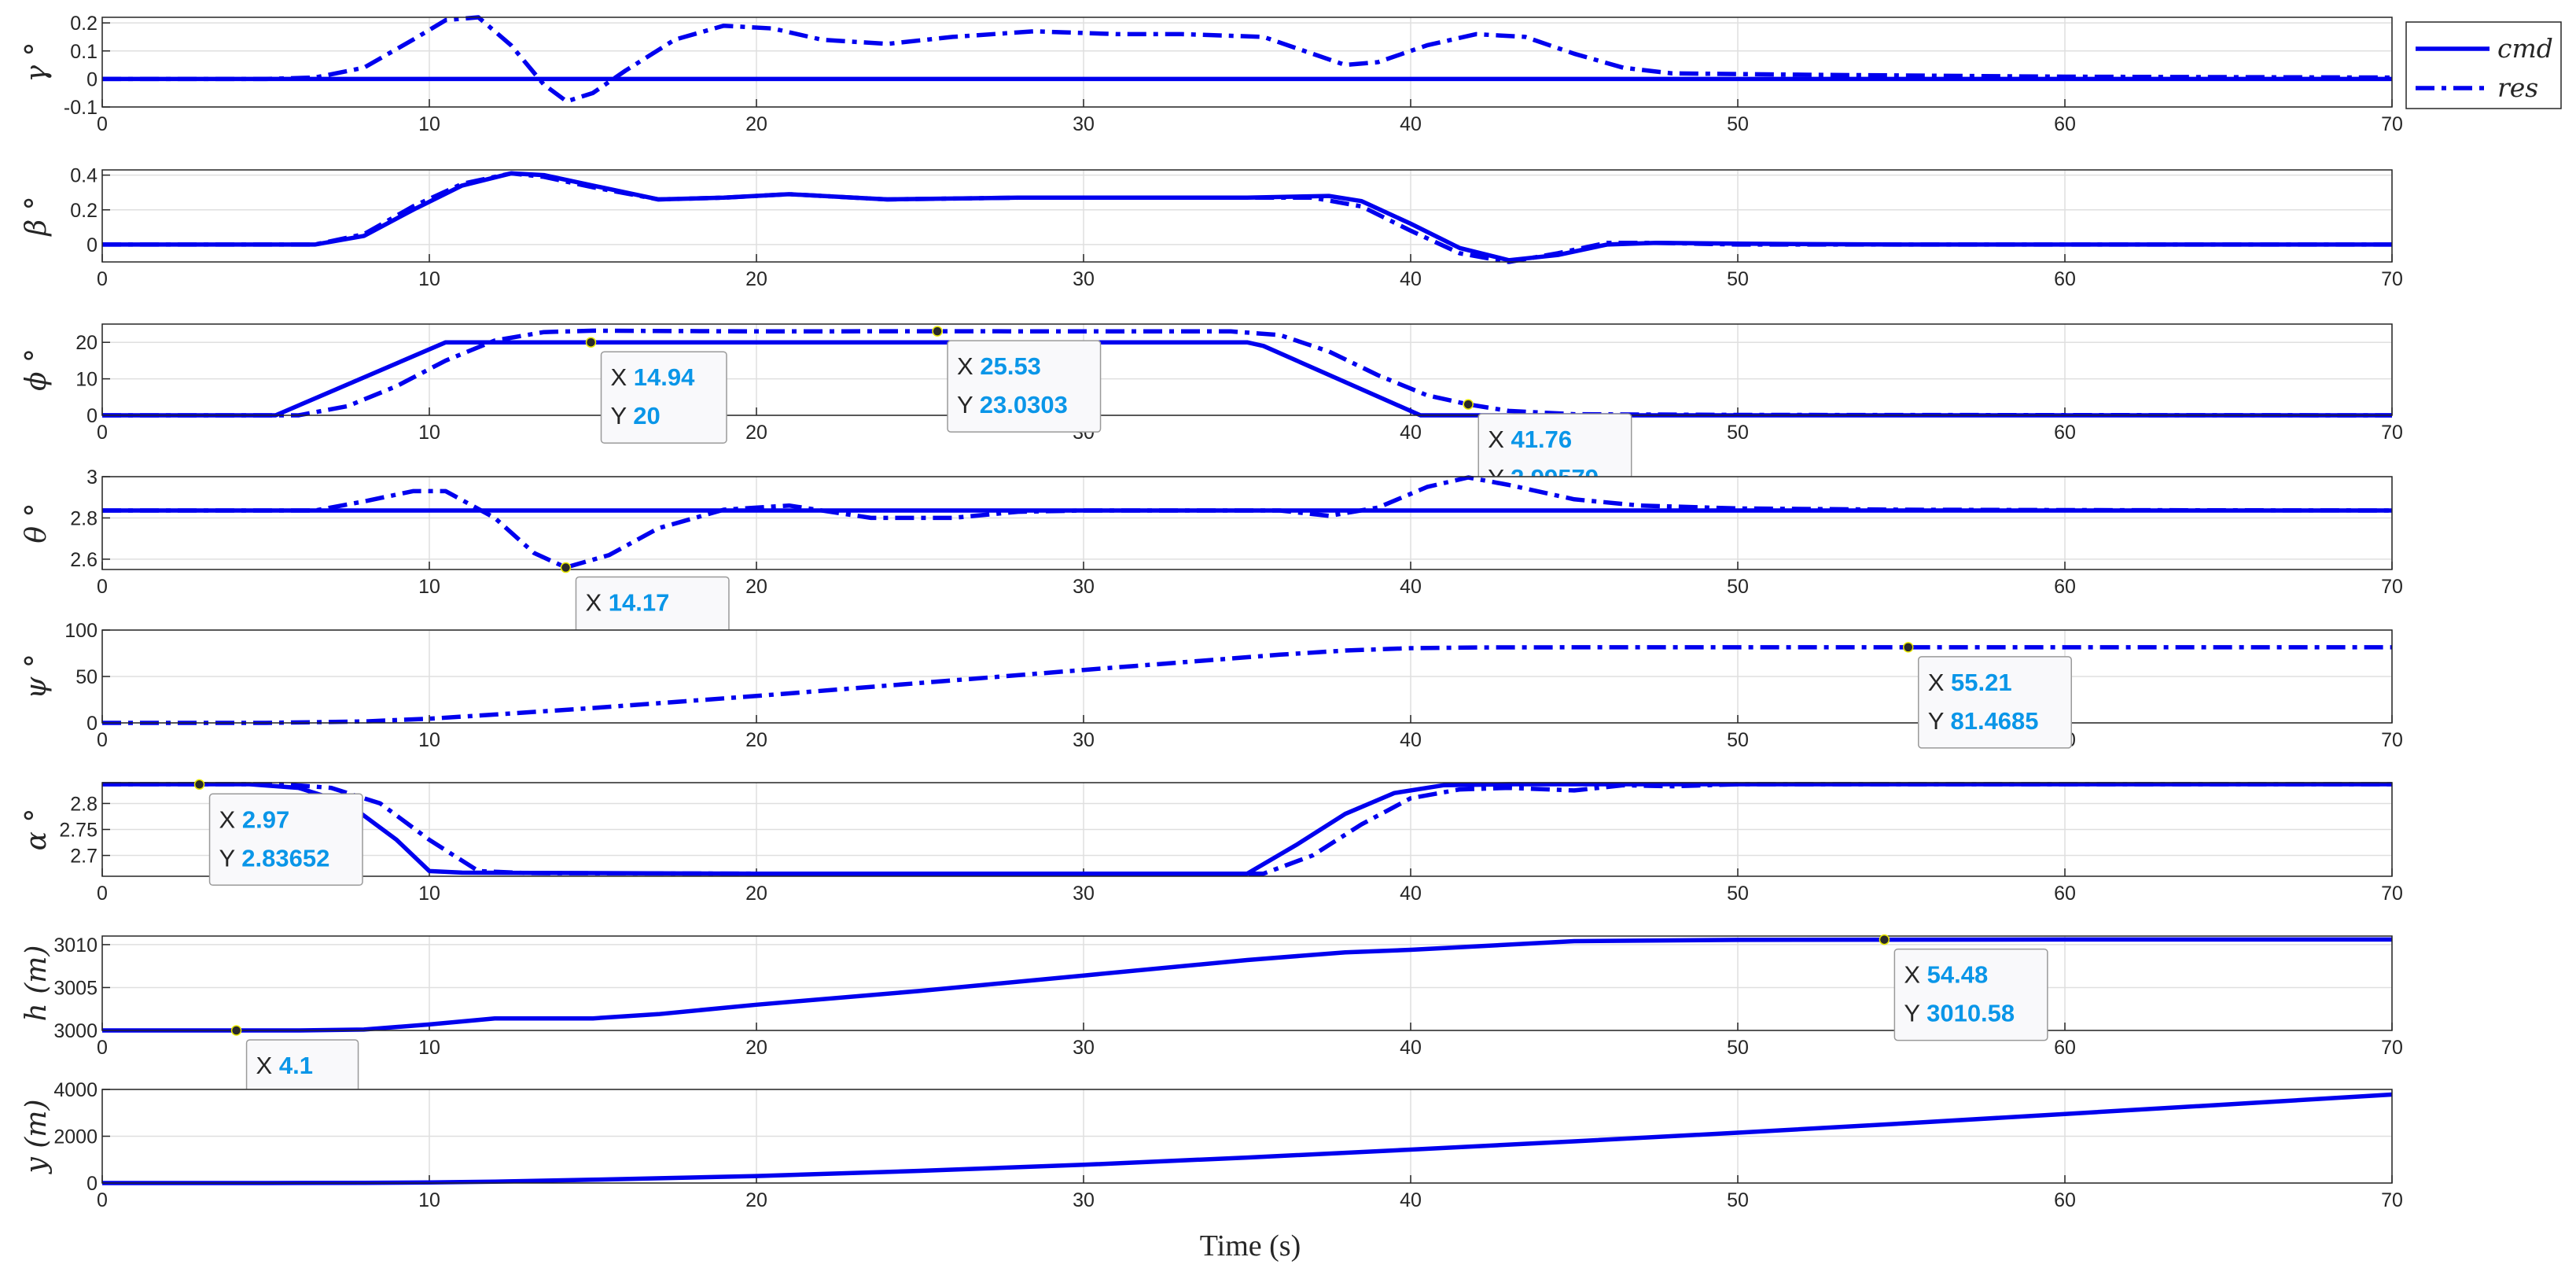 This screenshot has width=2576, height=1279. Describe the element at coordinates (1012, 405) in the screenshot. I see `datatip-y: Y 23.0303` at that location.